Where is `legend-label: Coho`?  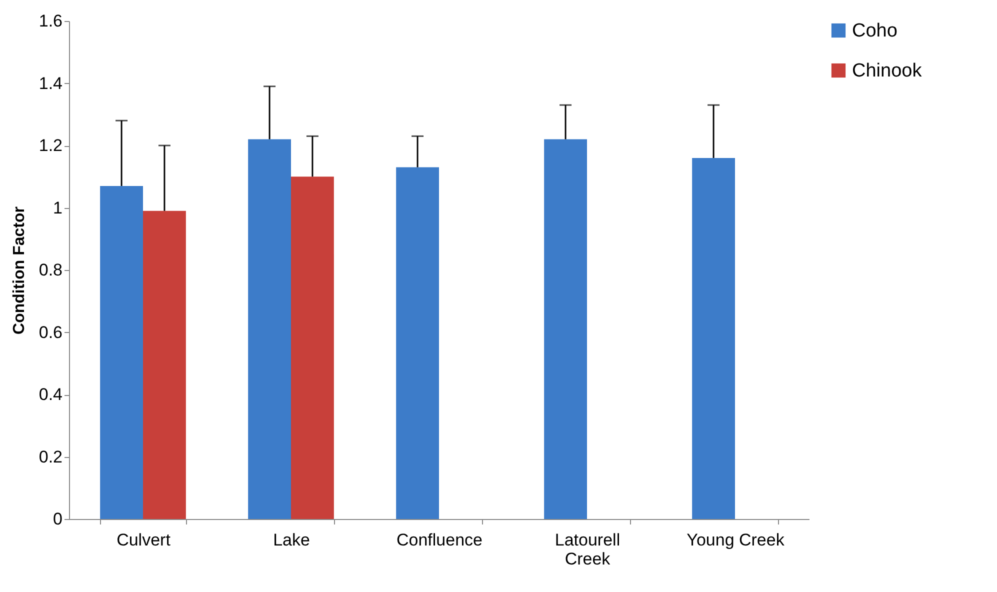 legend-label: Coho is located at coordinates (875, 31).